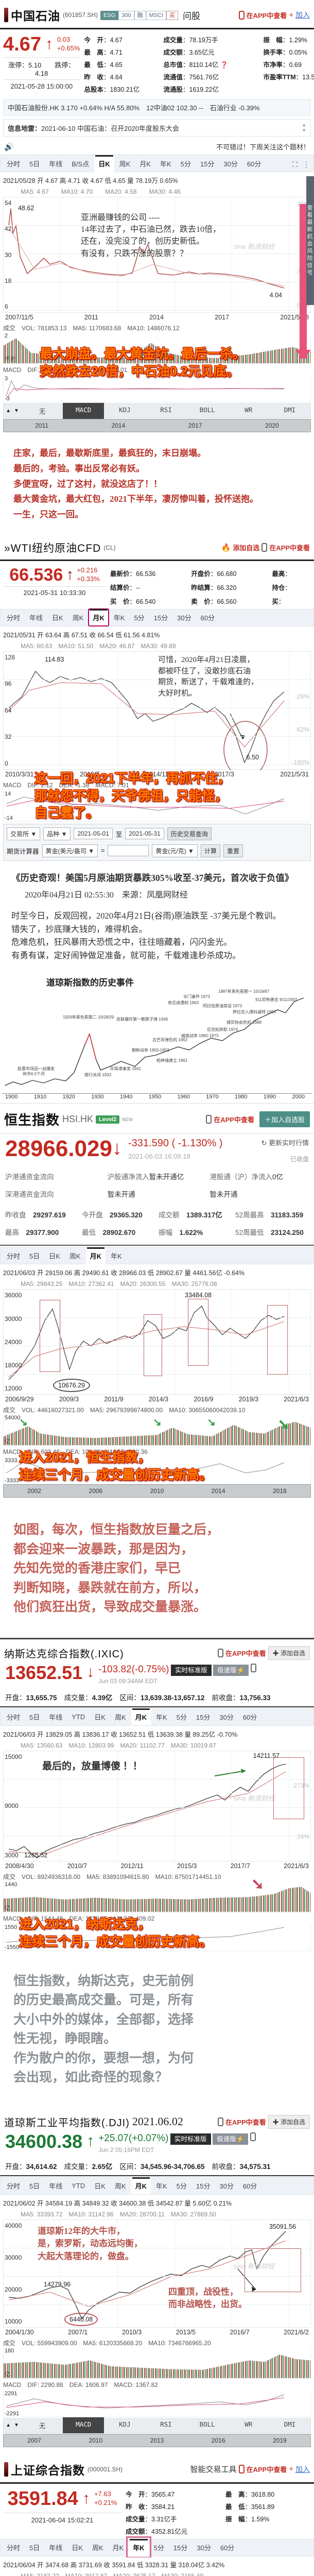  Describe the element at coordinates (70, 851) in the screenshot. I see `from-unit-select: 黄金(美元/盎司 ▼` at that location.